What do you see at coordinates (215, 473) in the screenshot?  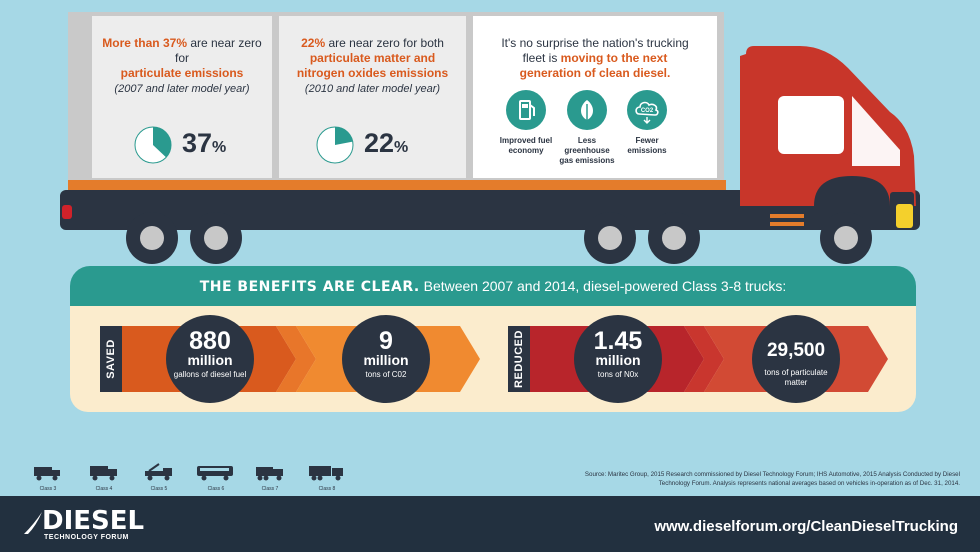 I see `bus-class6-icon` at bounding box center [215, 473].